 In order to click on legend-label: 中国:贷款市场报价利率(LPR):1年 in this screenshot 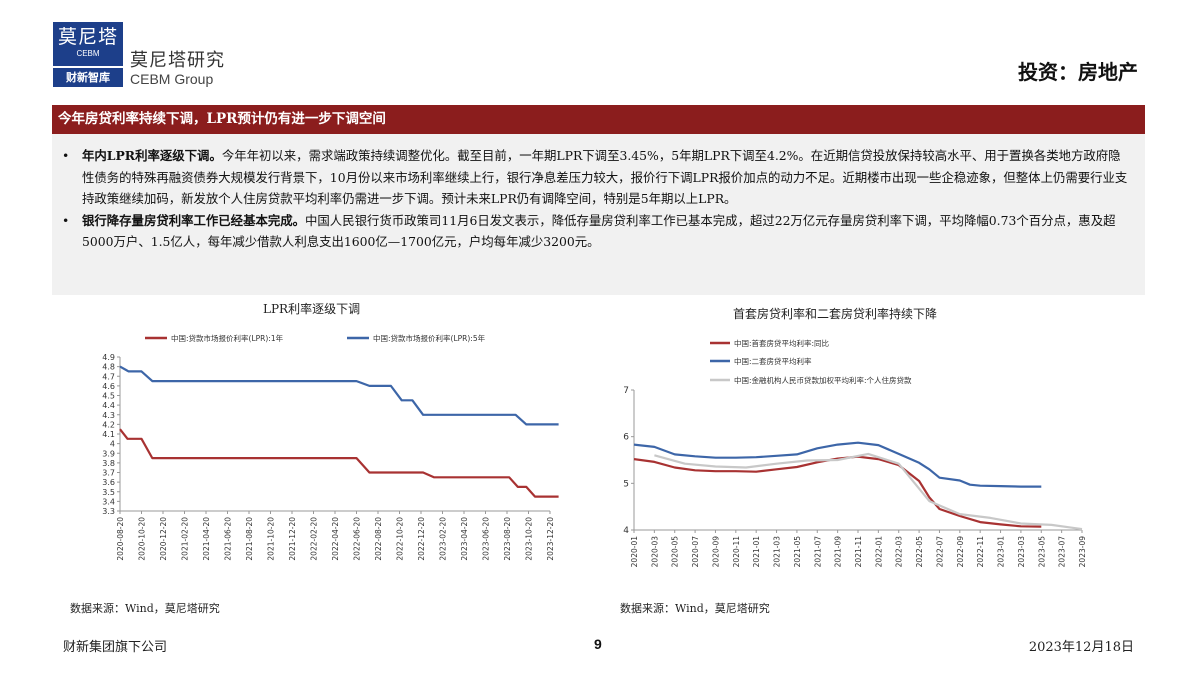, I will do `click(227, 338)`.